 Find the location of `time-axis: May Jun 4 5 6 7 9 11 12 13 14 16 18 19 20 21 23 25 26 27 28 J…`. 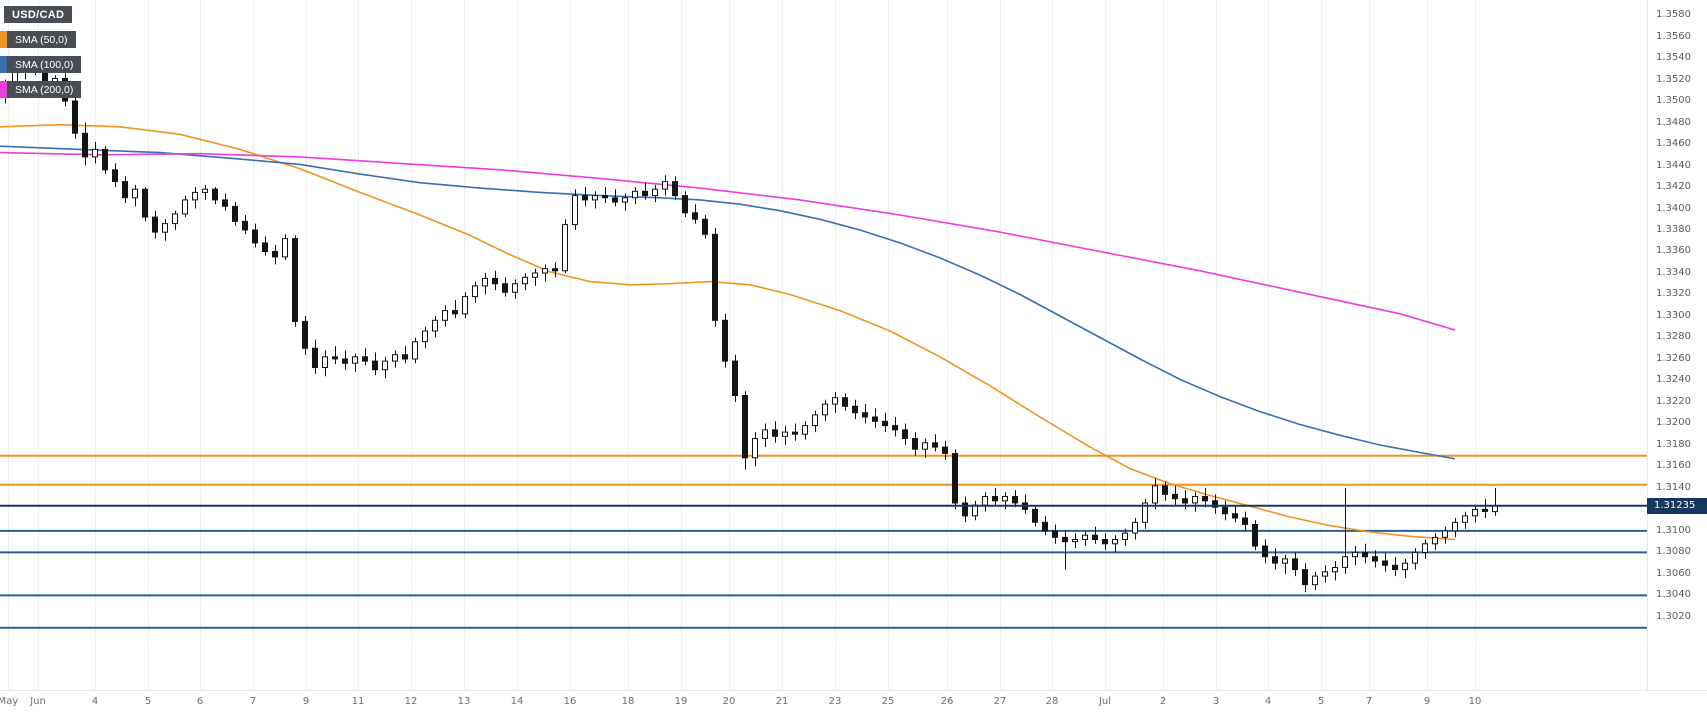

time-axis: May Jun 4 5 6 7 9 11 12 13 14 16 18 19 20 21 23 25 26 27 28 J… is located at coordinates (853, 701).